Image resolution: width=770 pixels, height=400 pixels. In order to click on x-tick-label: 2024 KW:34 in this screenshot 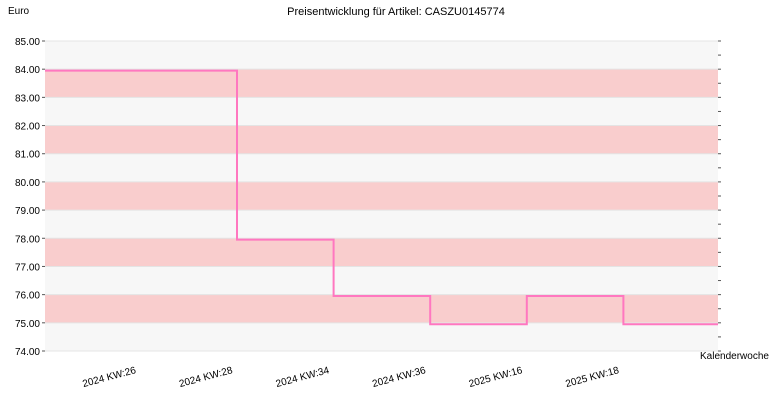, I will do `click(303, 377)`.